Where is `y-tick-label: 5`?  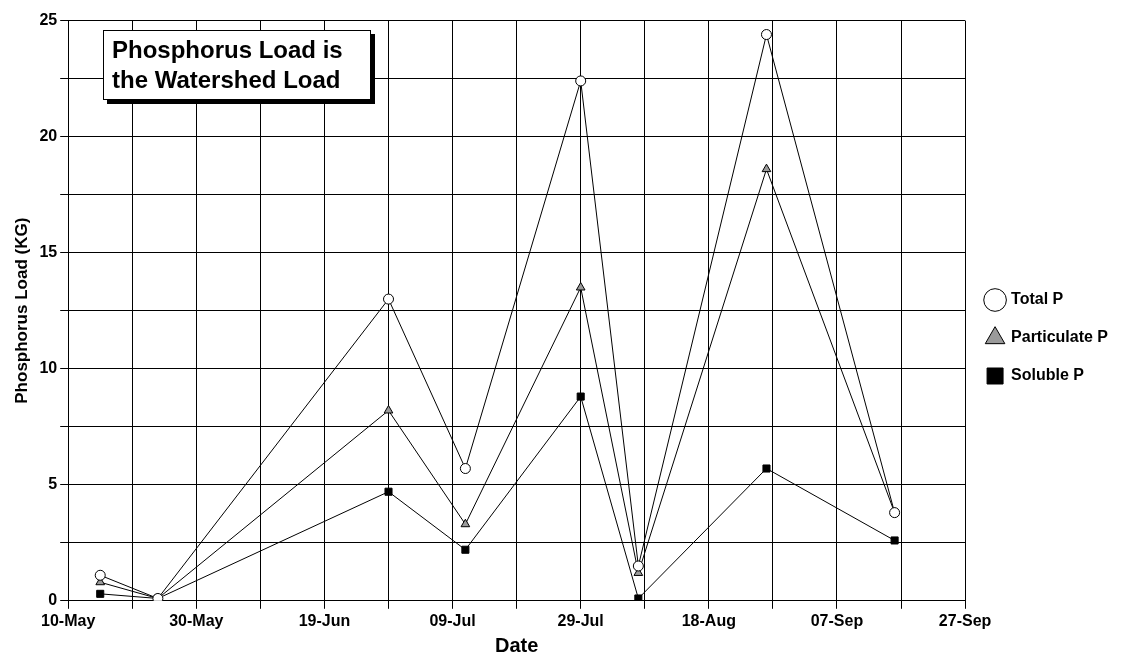 y-tick-label: 5 is located at coordinates (53, 484).